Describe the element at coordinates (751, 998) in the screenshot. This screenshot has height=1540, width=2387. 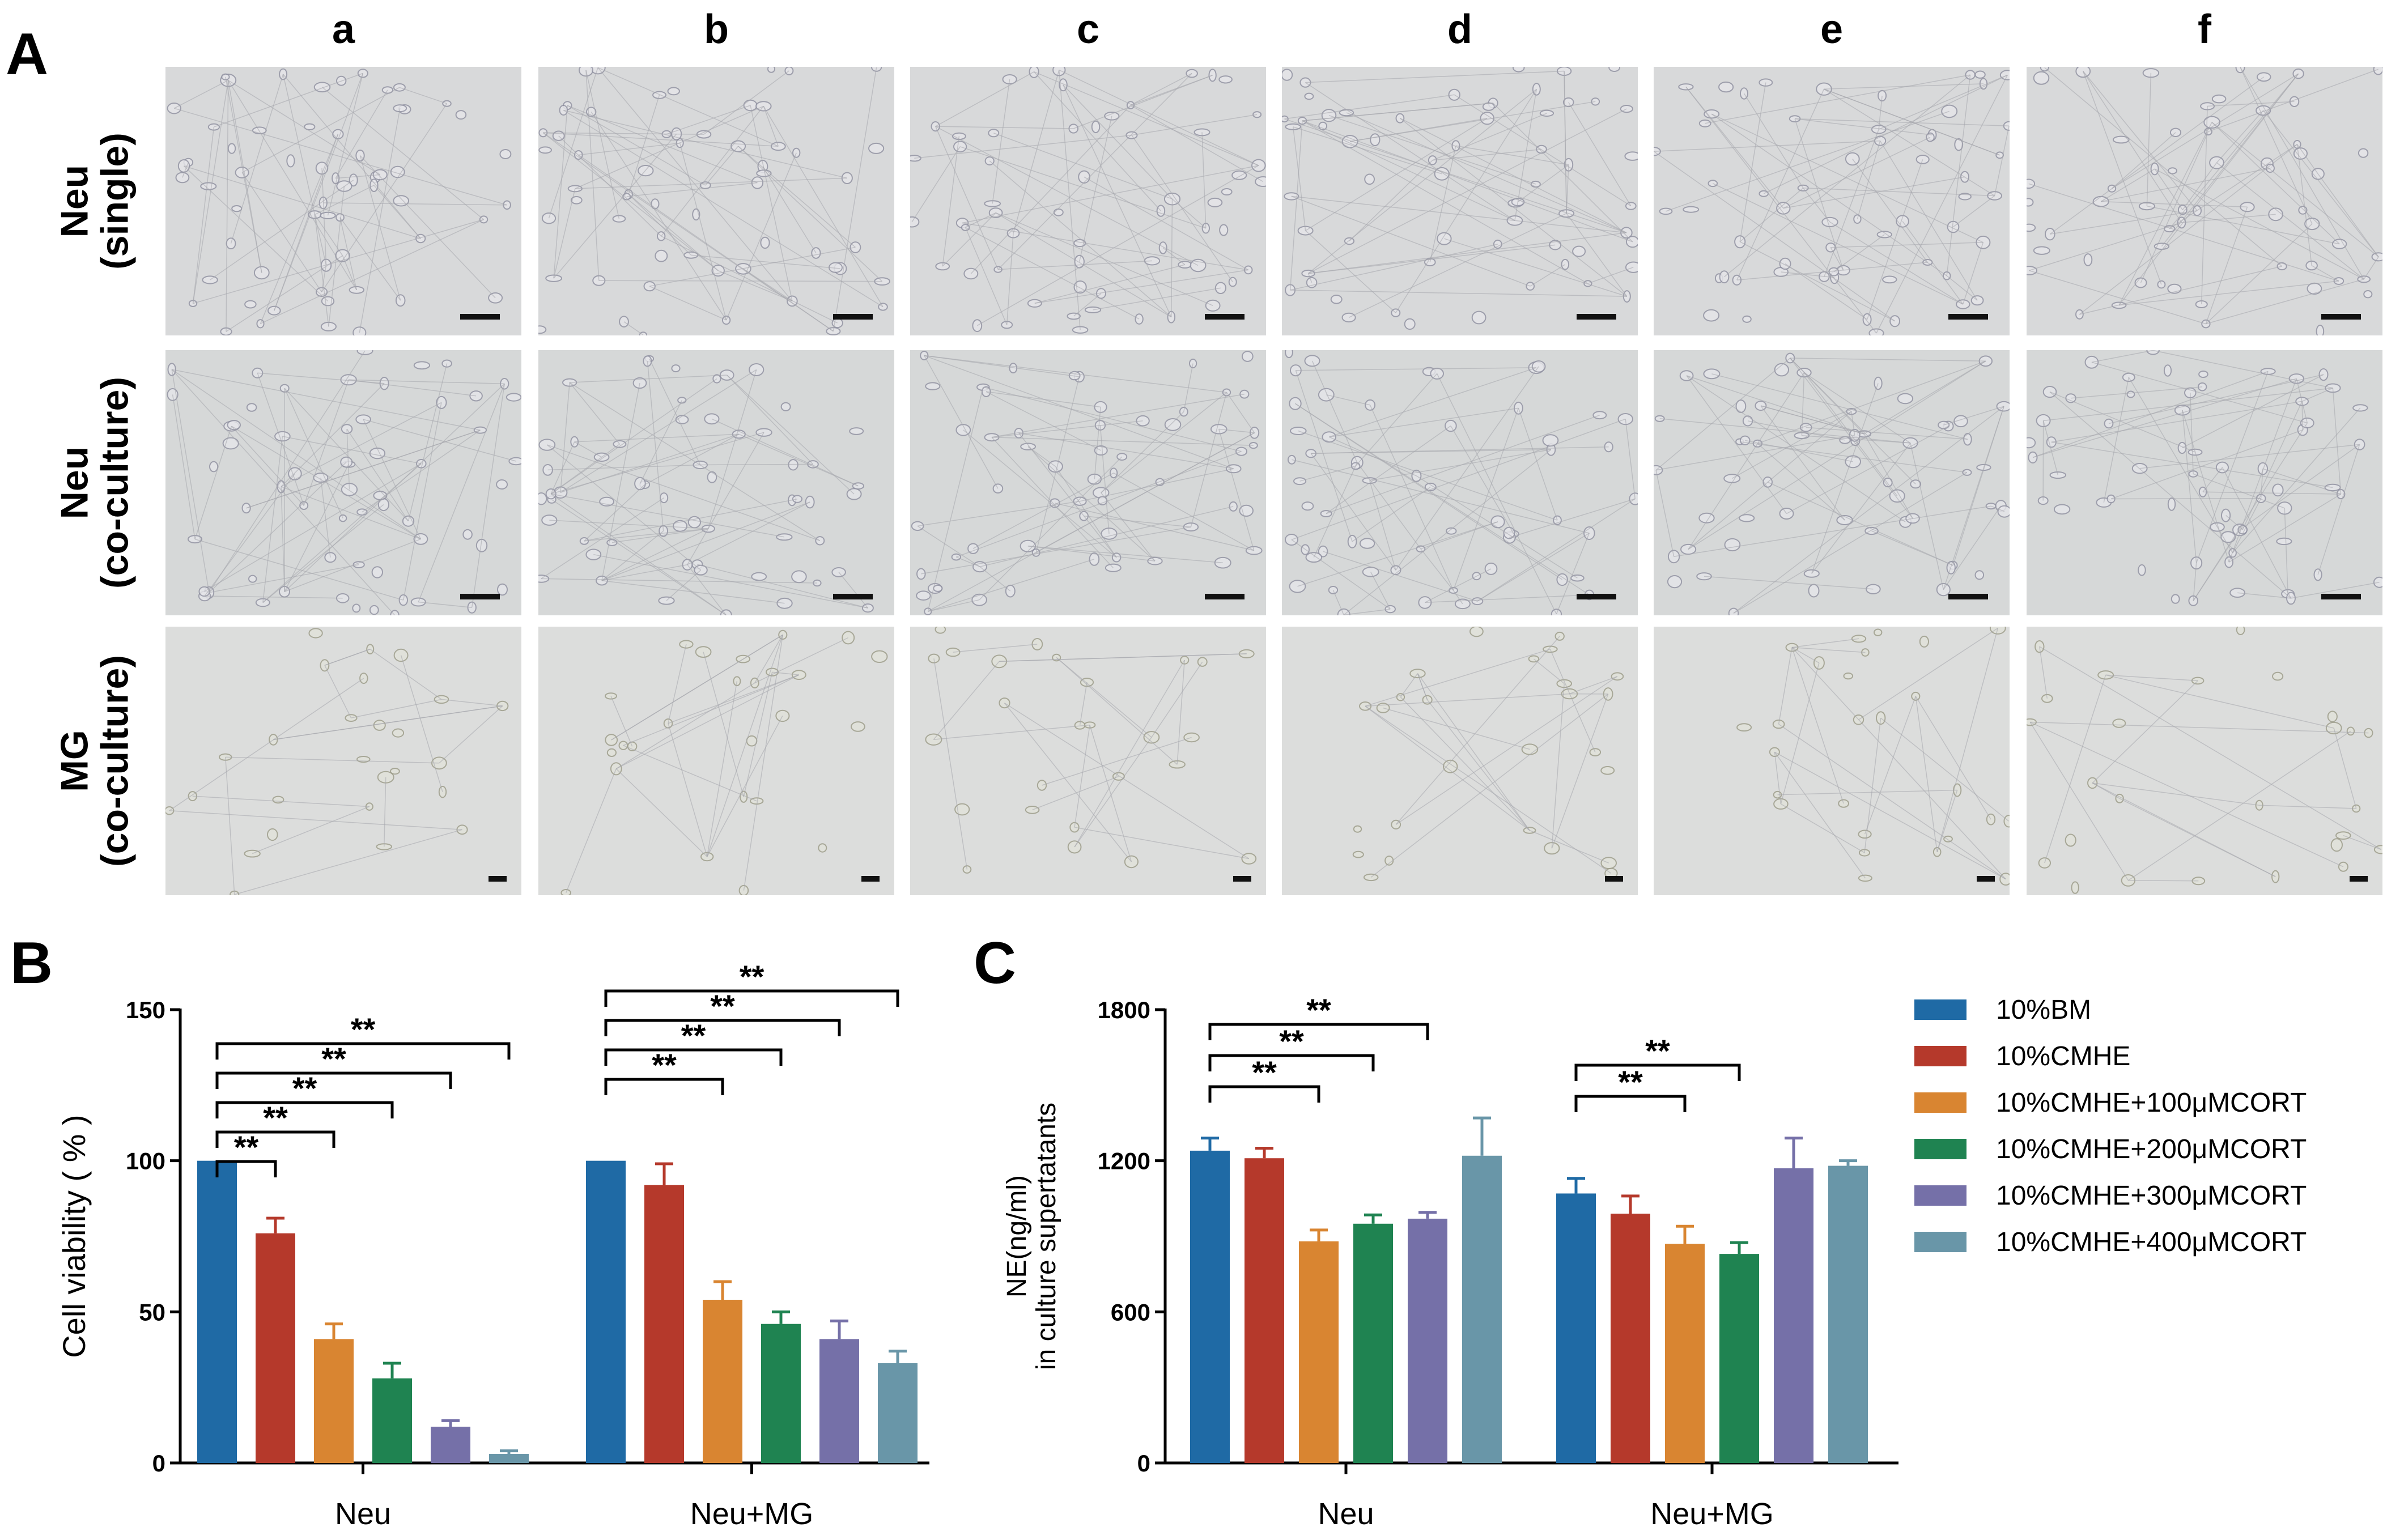
I see `significance-bracket` at that location.